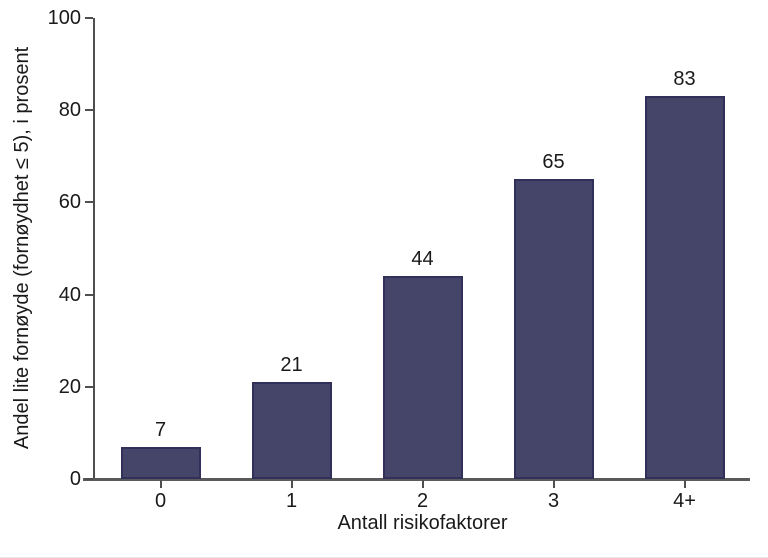 The width and height of the screenshot is (768, 558). What do you see at coordinates (684, 501) in the screenshot?
I see `x-tick-label: 4+` at bounding box center [684, 501].